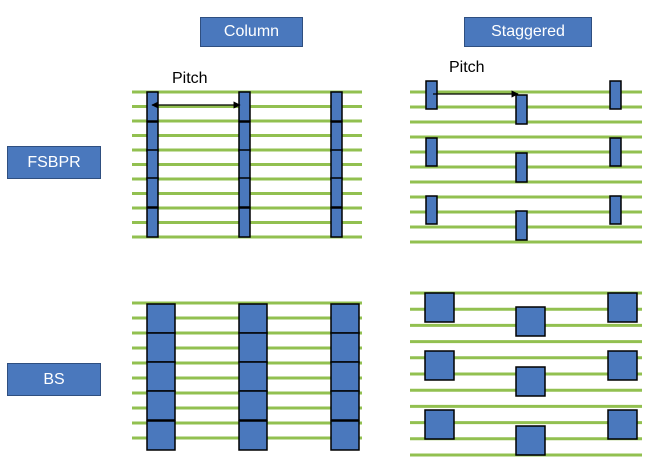 This screenshot has height=470, width=658. I want to click on row-label-fsbpr: FSBPR, so click(54, 162).